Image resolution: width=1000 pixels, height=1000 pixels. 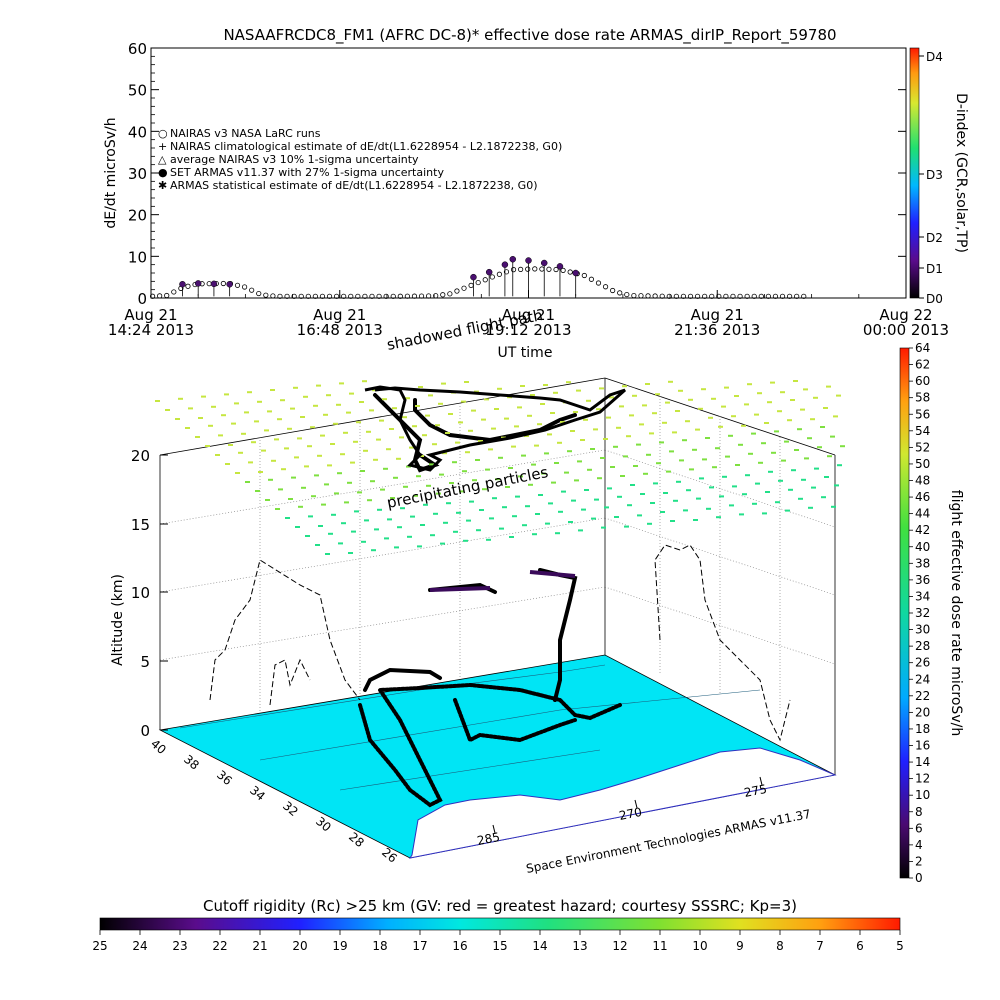 I want to click on legend-marker: ●, so click(x=163, y=172).